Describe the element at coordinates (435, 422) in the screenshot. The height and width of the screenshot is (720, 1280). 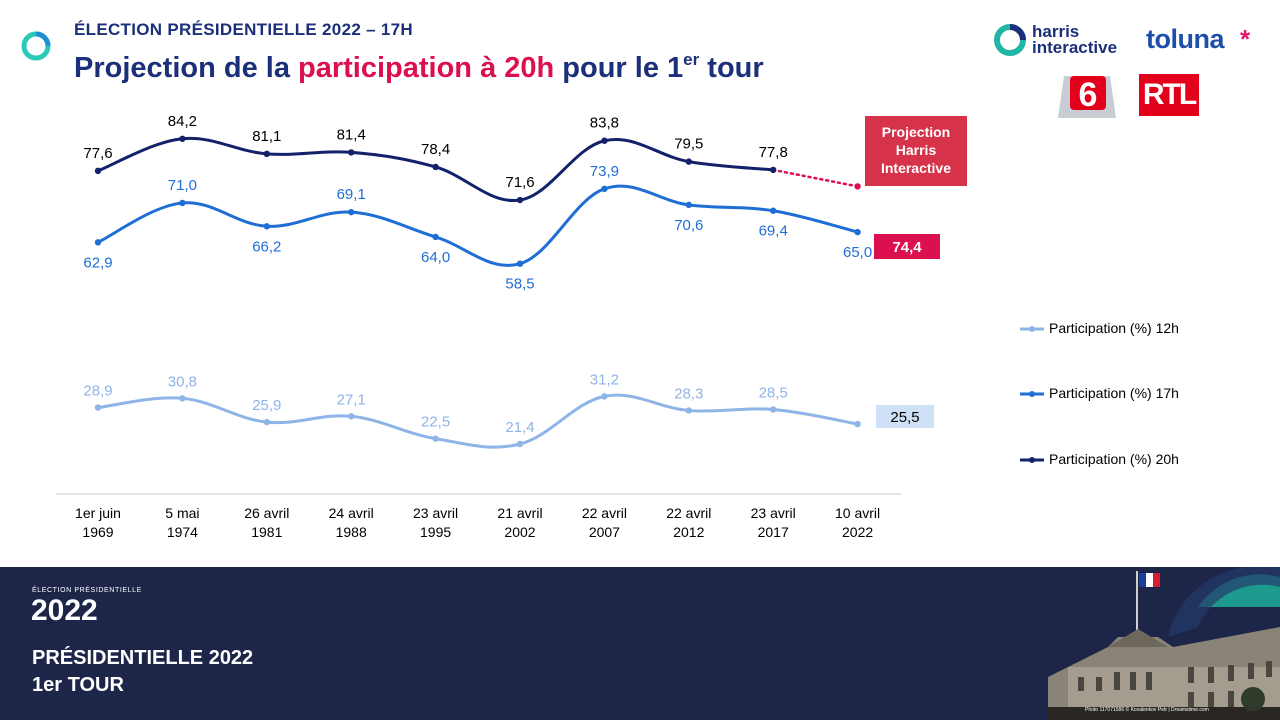
I see `data-label-12h-4: 22,5` at that location.